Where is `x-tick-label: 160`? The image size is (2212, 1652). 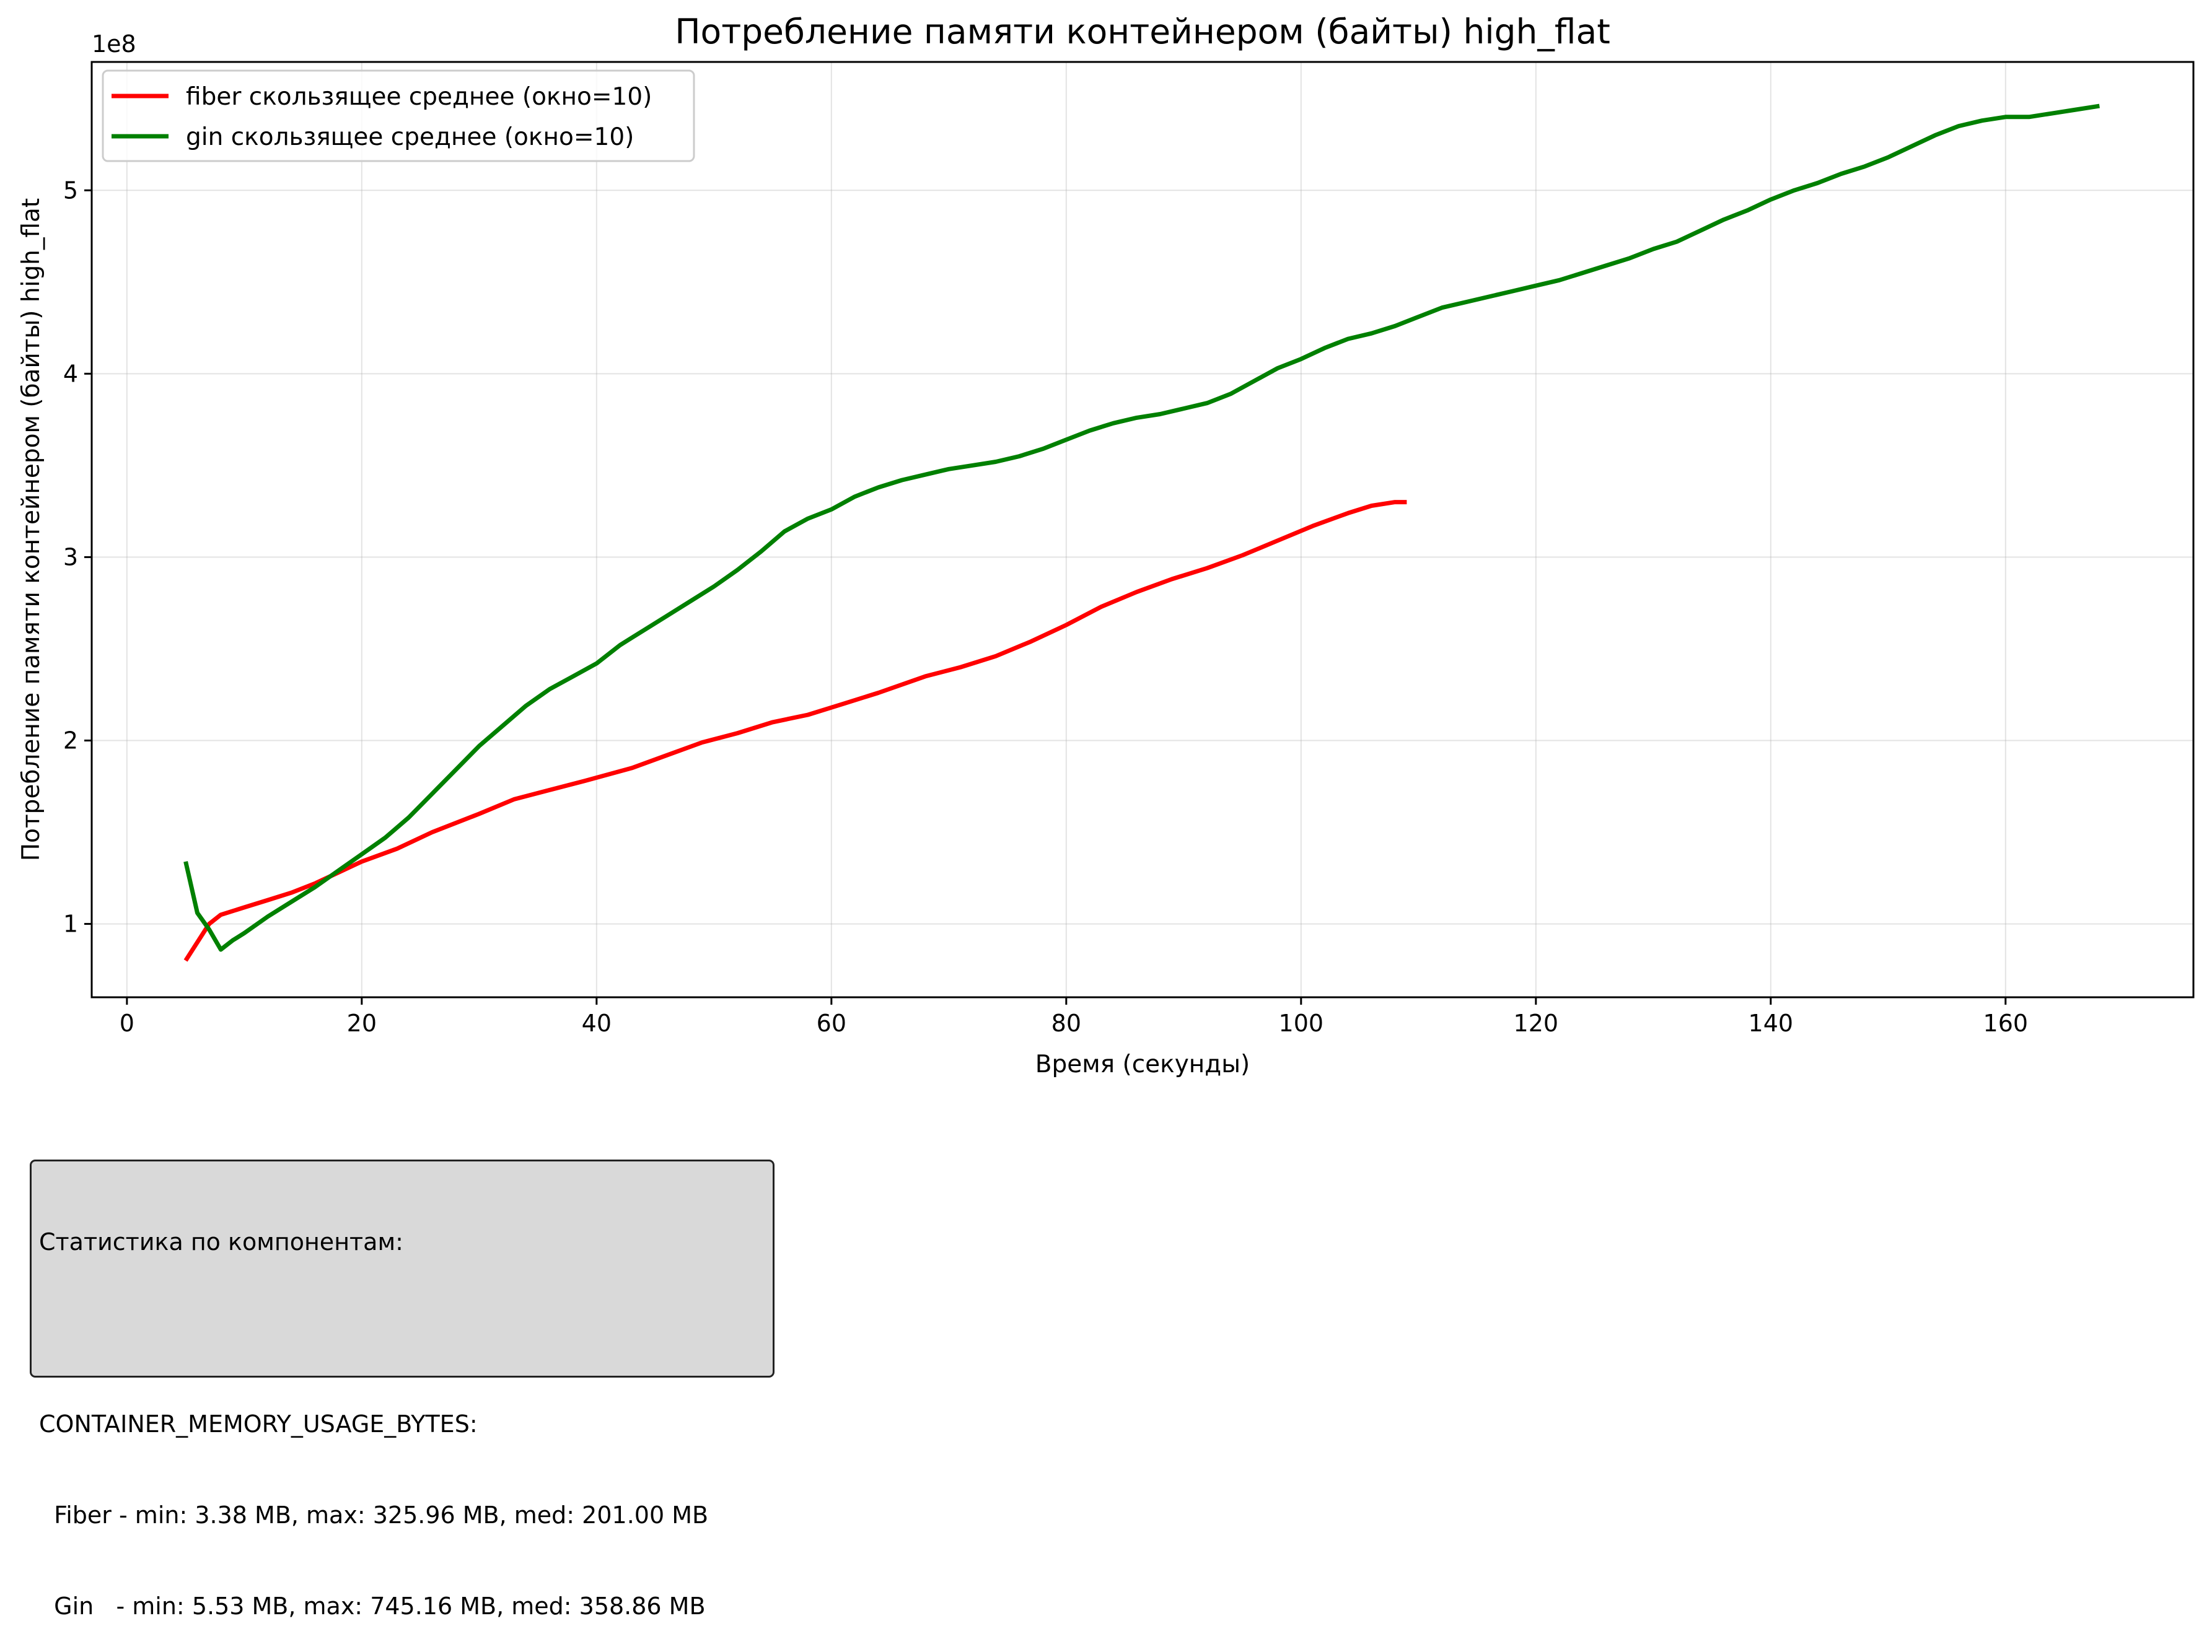 x-tick-label: 160 is located at coordinates (2006, 1024).